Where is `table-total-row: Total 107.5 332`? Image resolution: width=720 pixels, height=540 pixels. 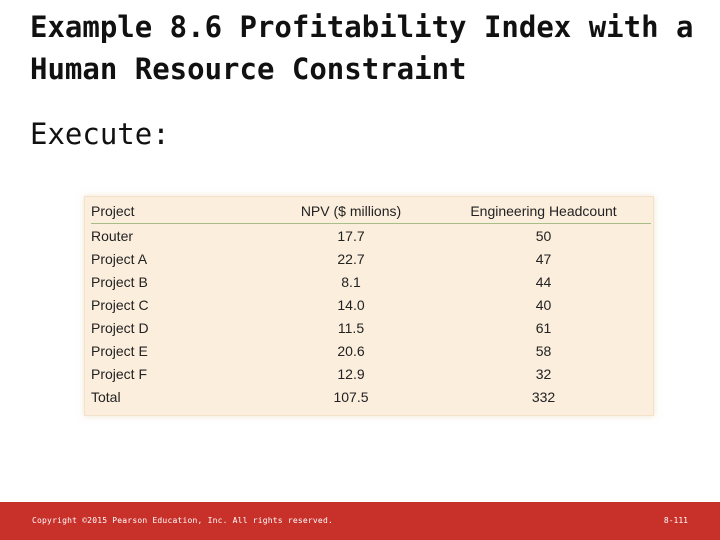 table-total-row: Total 107.5 332 is located at coordinates (371, 396).